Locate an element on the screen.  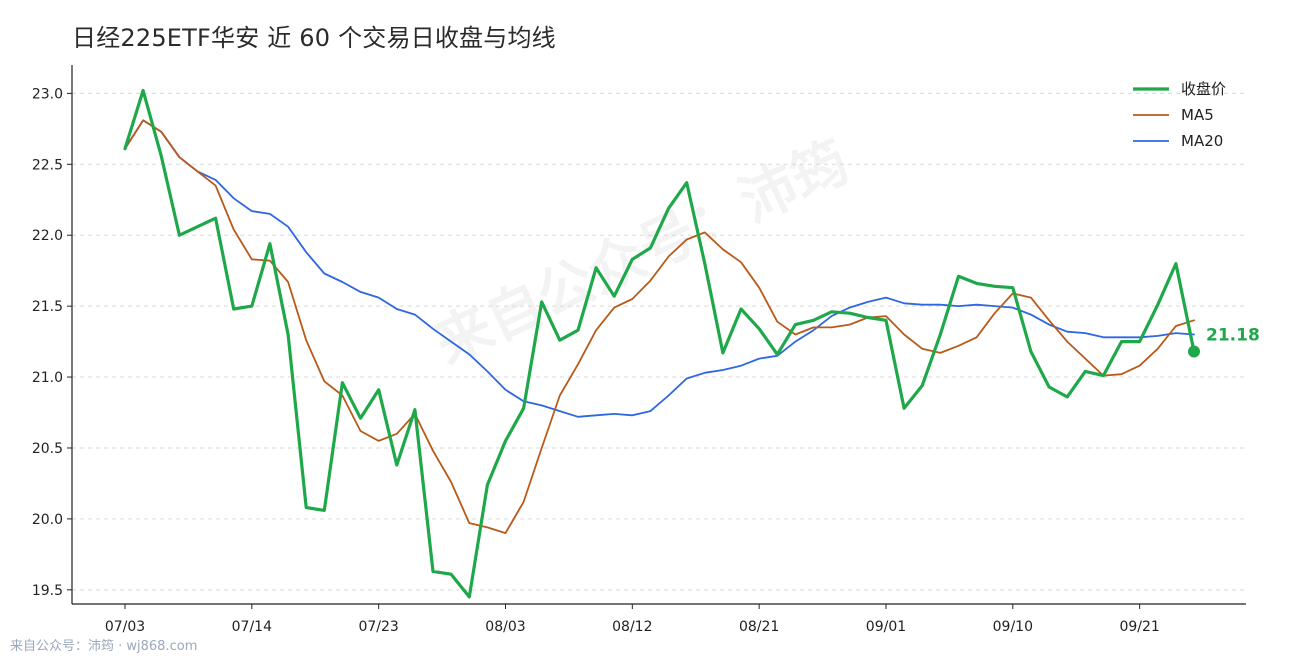
y-tick-label: 19.5 is located at coordinates (47, 591).